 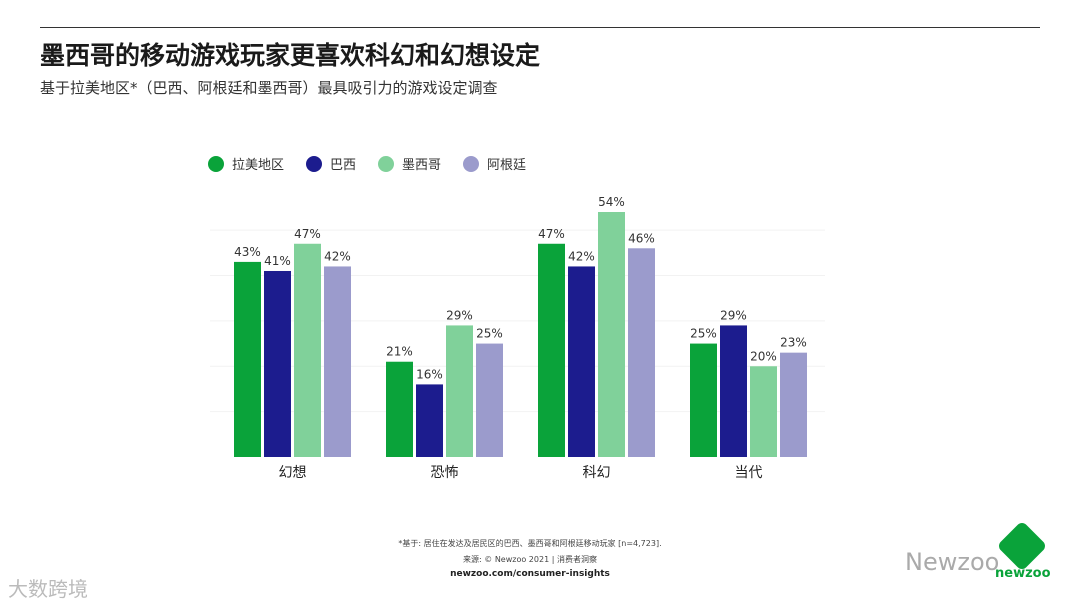 I want to click on data-label: 21%, so click(x=399, y=352).